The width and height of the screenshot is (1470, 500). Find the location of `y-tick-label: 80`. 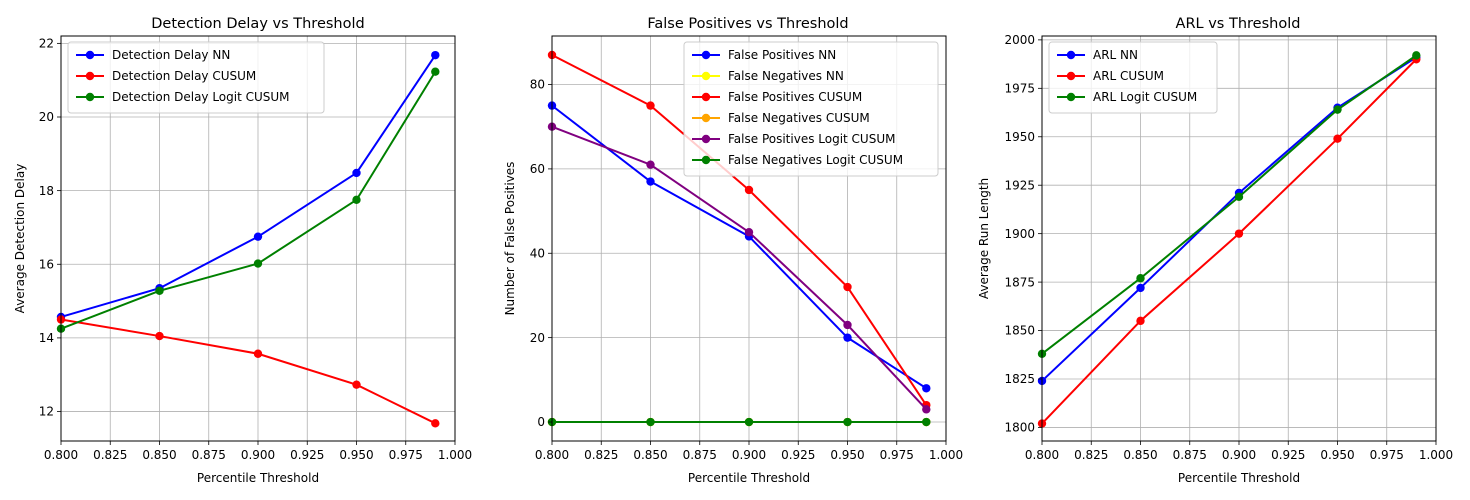

y-tick-label: 80 is located at coordinates (537, 85).